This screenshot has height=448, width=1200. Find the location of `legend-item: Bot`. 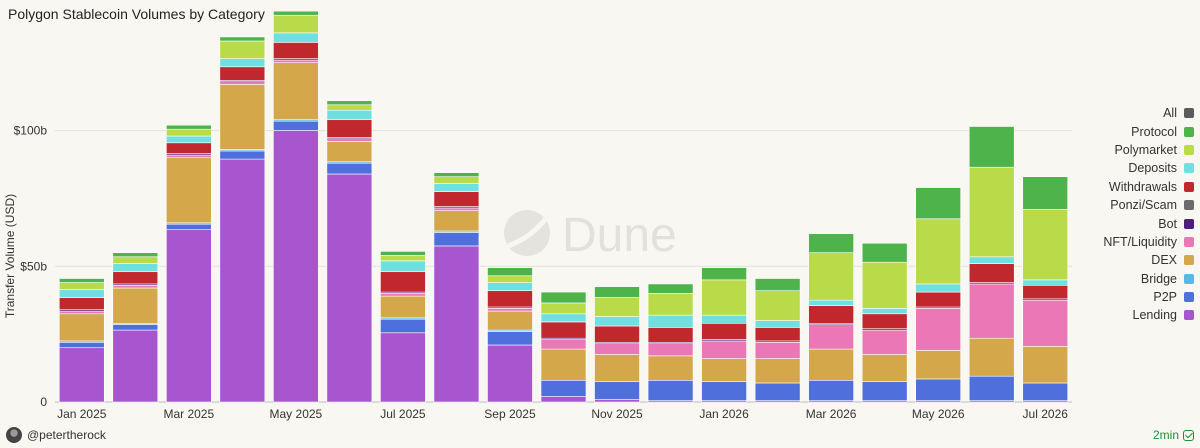

legend-item: Bot is located at coordinates (1119, 223).